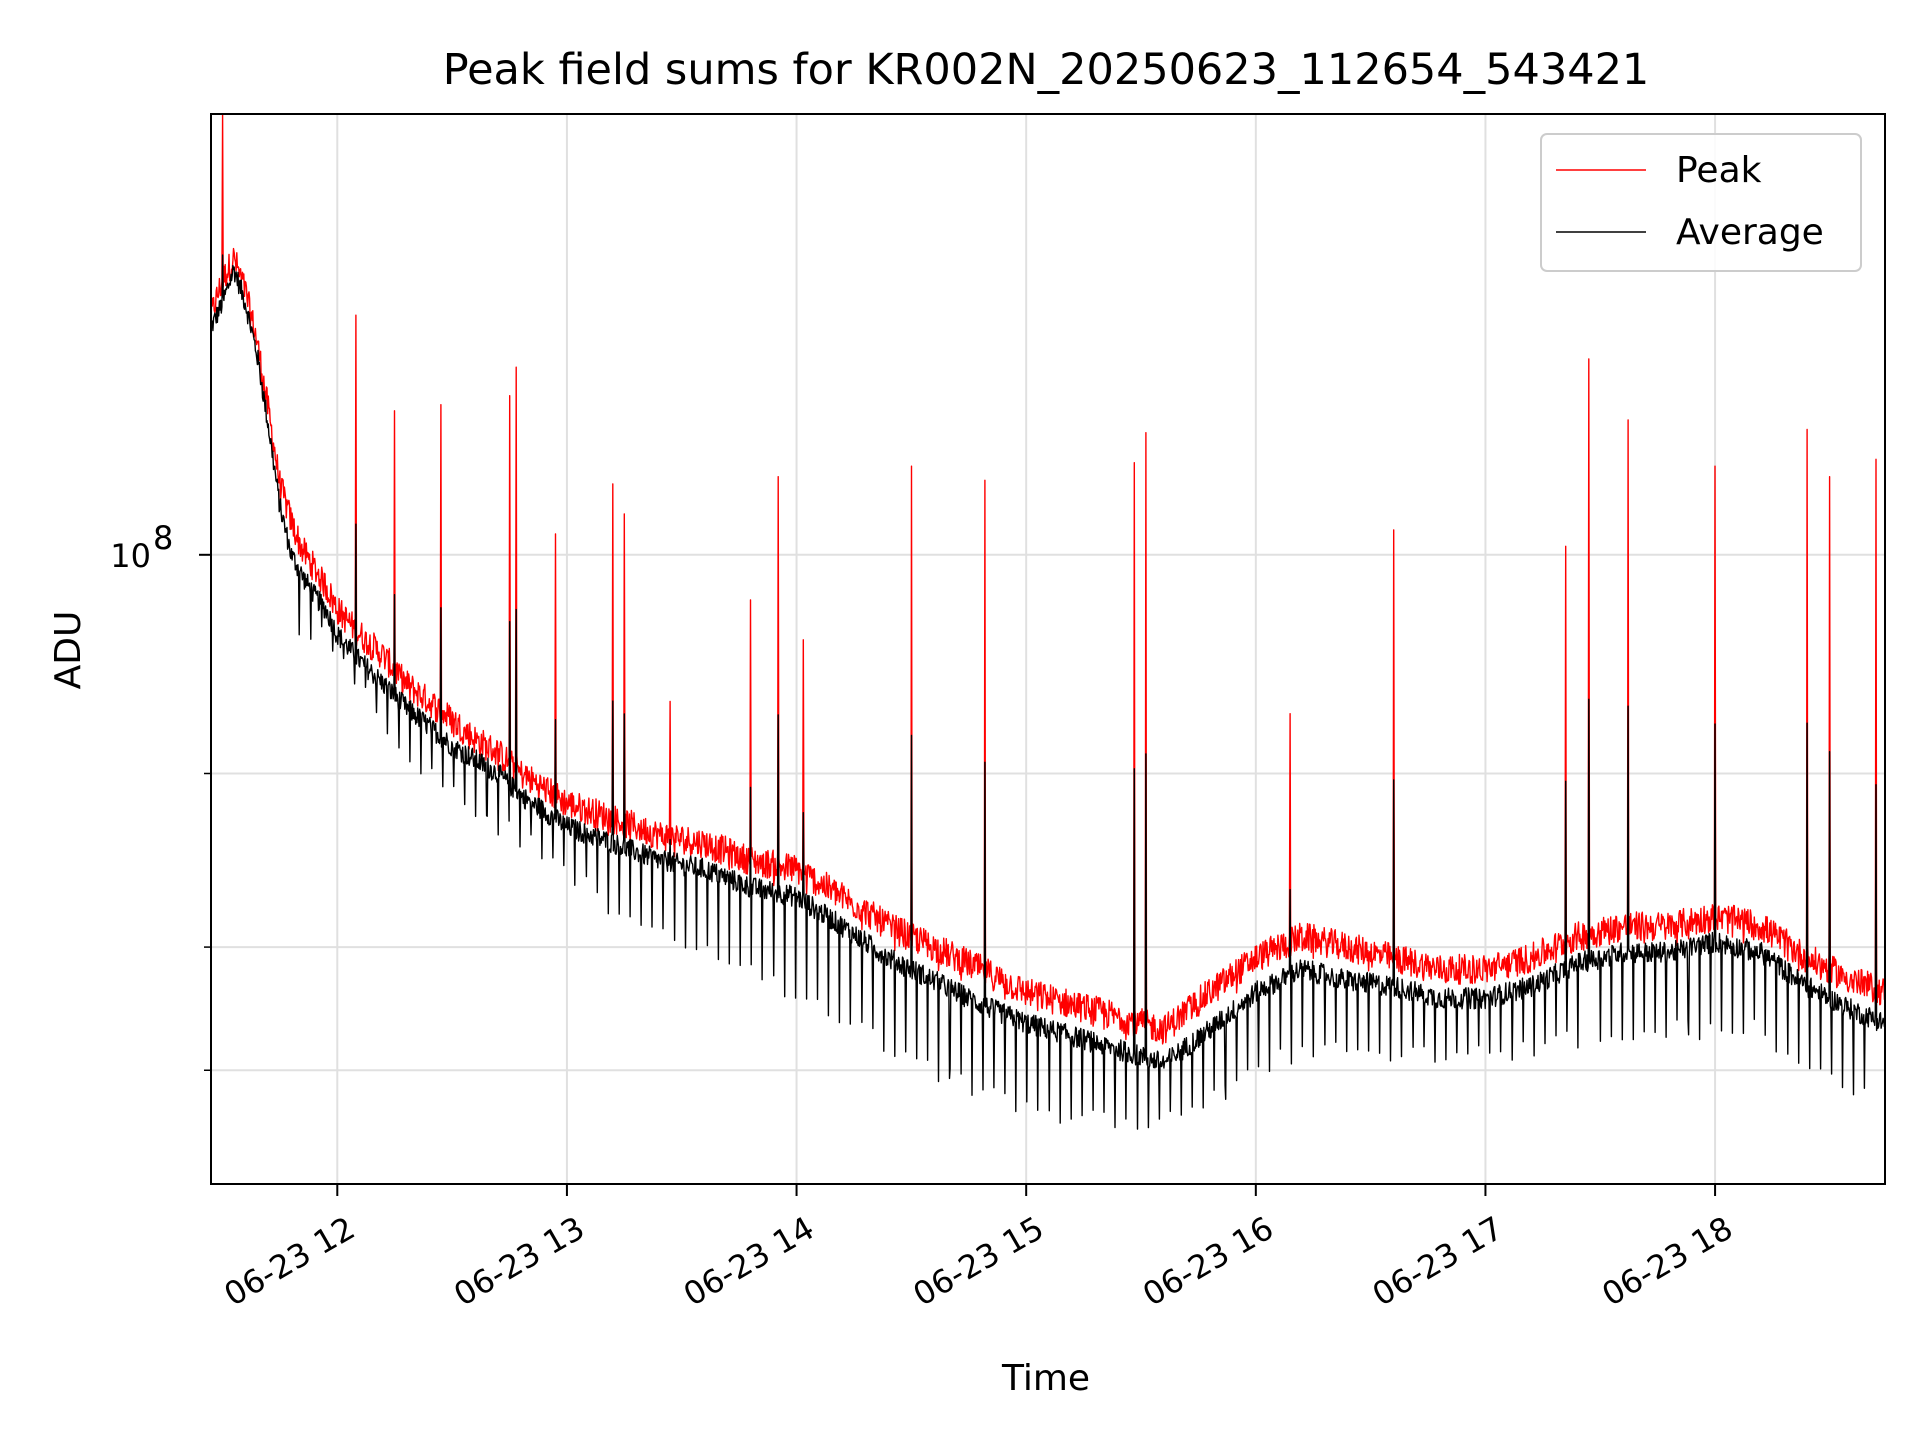 Image resolution: width=1920 pixels, height=1440 pixels. What do you see at coordinates (68, 650) in the screenshot?
I see `y-axis-label: ADU` at bounding box center [68, 650].